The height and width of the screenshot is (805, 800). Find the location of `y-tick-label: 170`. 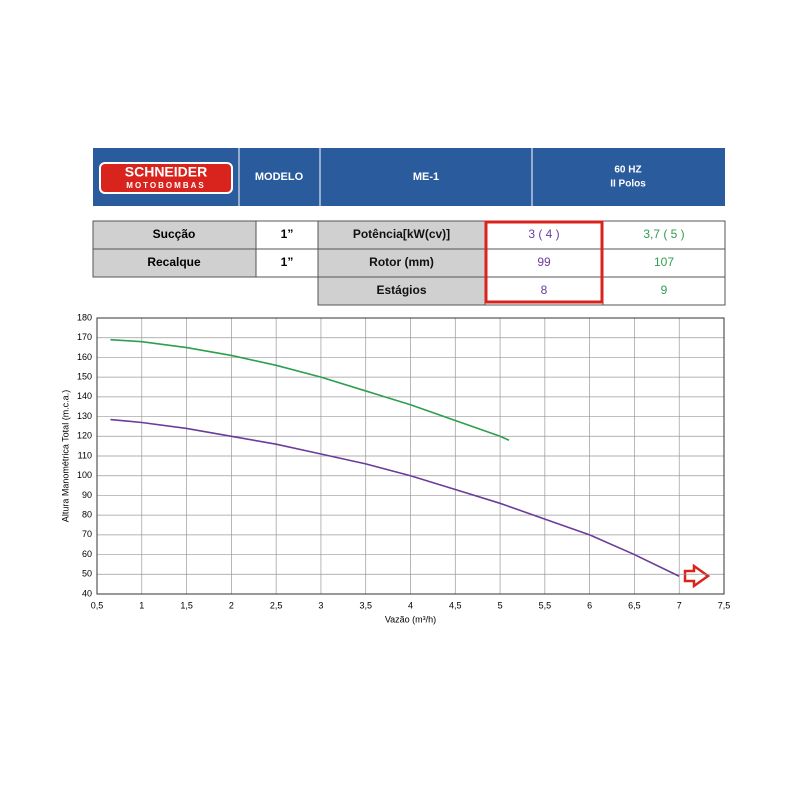

y-tick-label: 170 is located at coordinates (84, 337).